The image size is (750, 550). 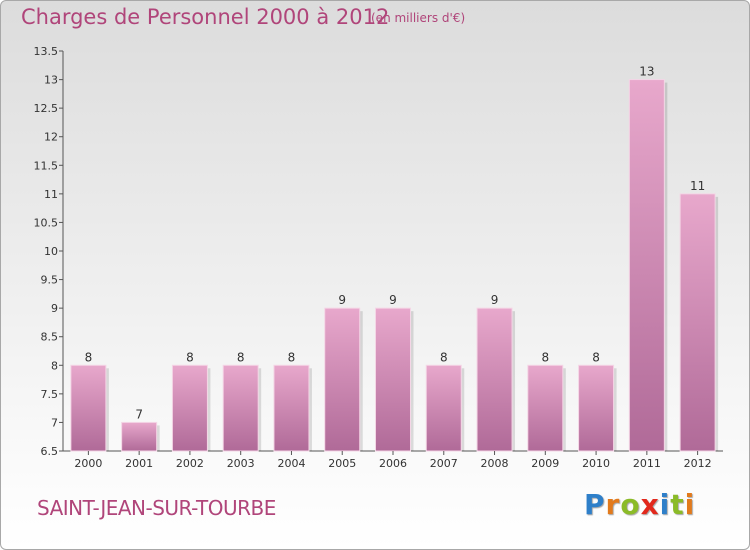 I want to click on y-tick-label: 7.5, so click(x=50, y=394).